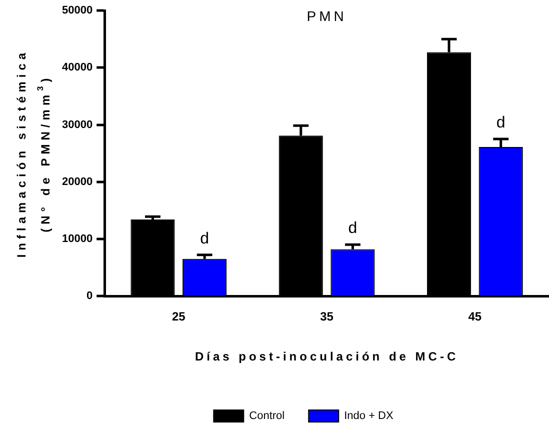 Image resolution: width=549 pixels, height=432 pixels. I want to click on x-axis-title: Días post-inoculación de MC-C, so click(326, 356).